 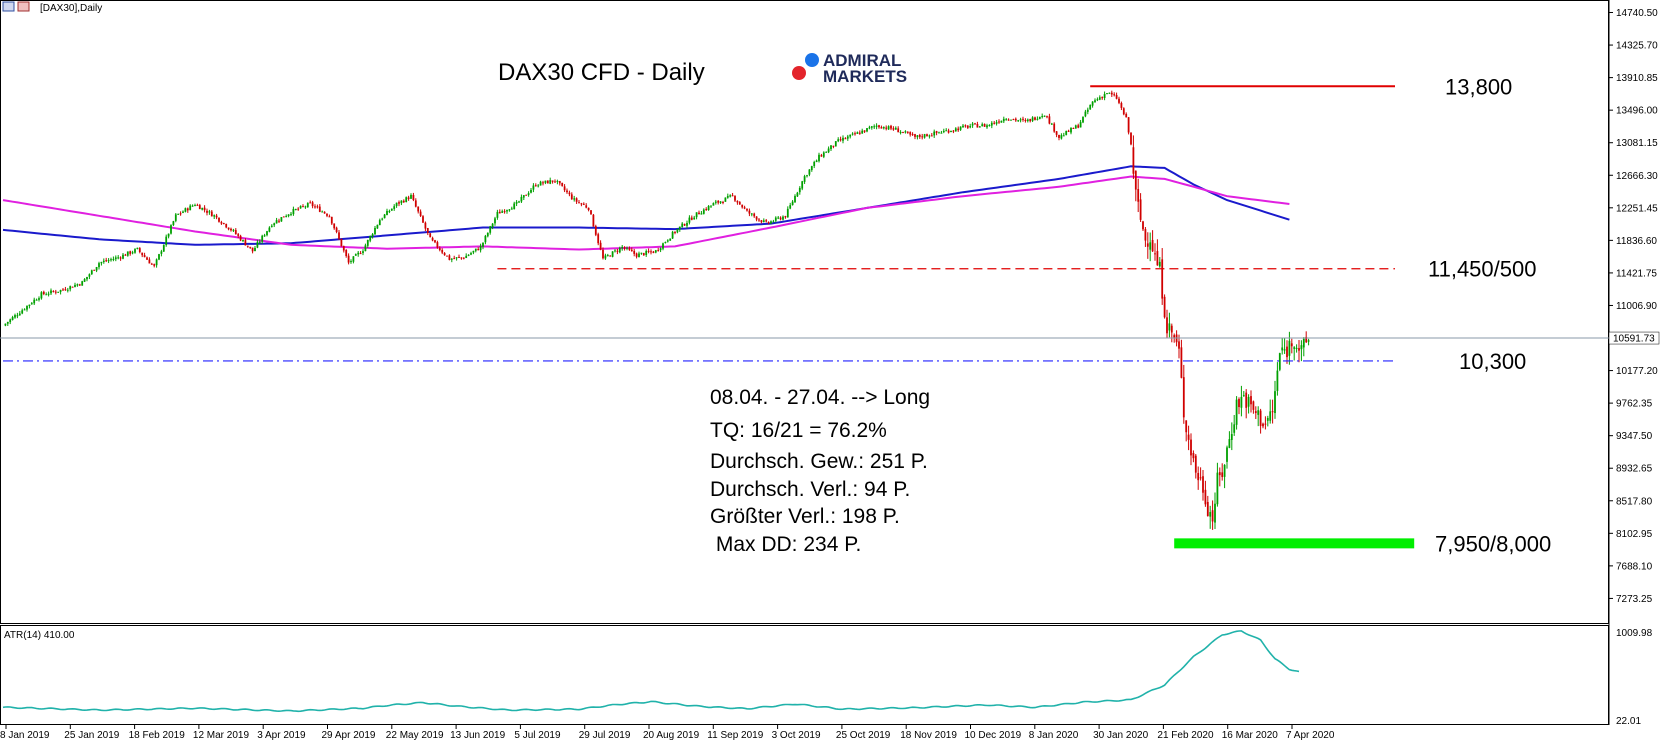 What do you see at coordinates (1492, 361) in the screenshot?
I see `level-label: 10,300` at bounding box center [1492, 361].